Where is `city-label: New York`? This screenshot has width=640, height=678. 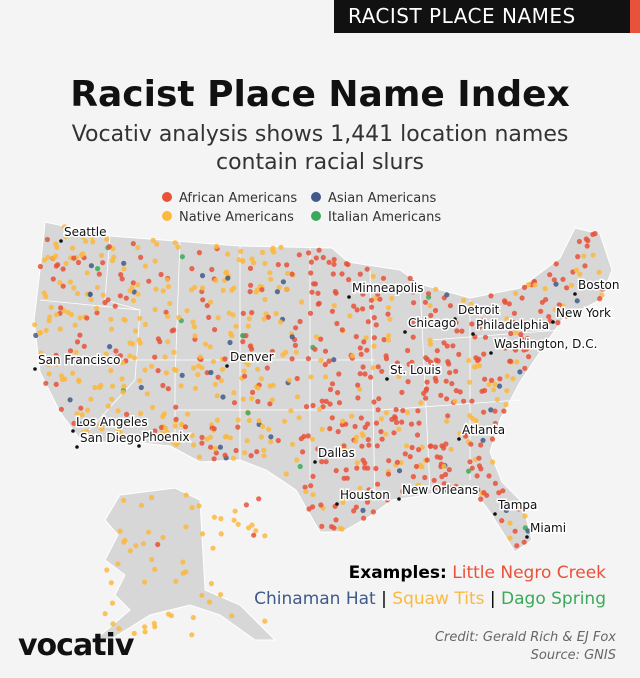
city-label: New York is located at coordinates (583, 313).